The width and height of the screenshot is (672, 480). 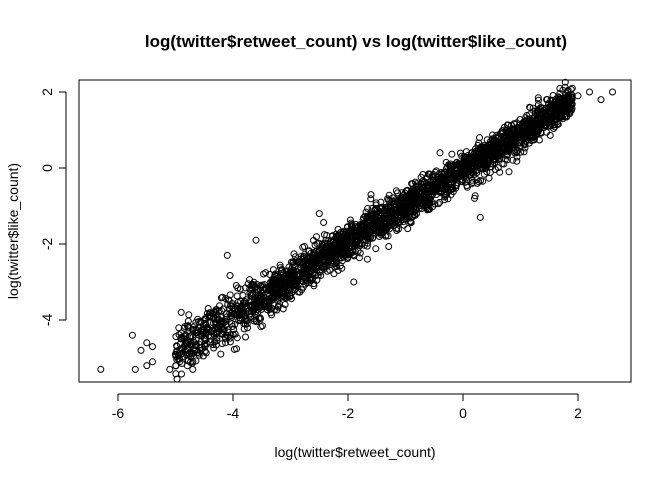 I want to click on x-tick-label: -6, so click(x=118, y=413).